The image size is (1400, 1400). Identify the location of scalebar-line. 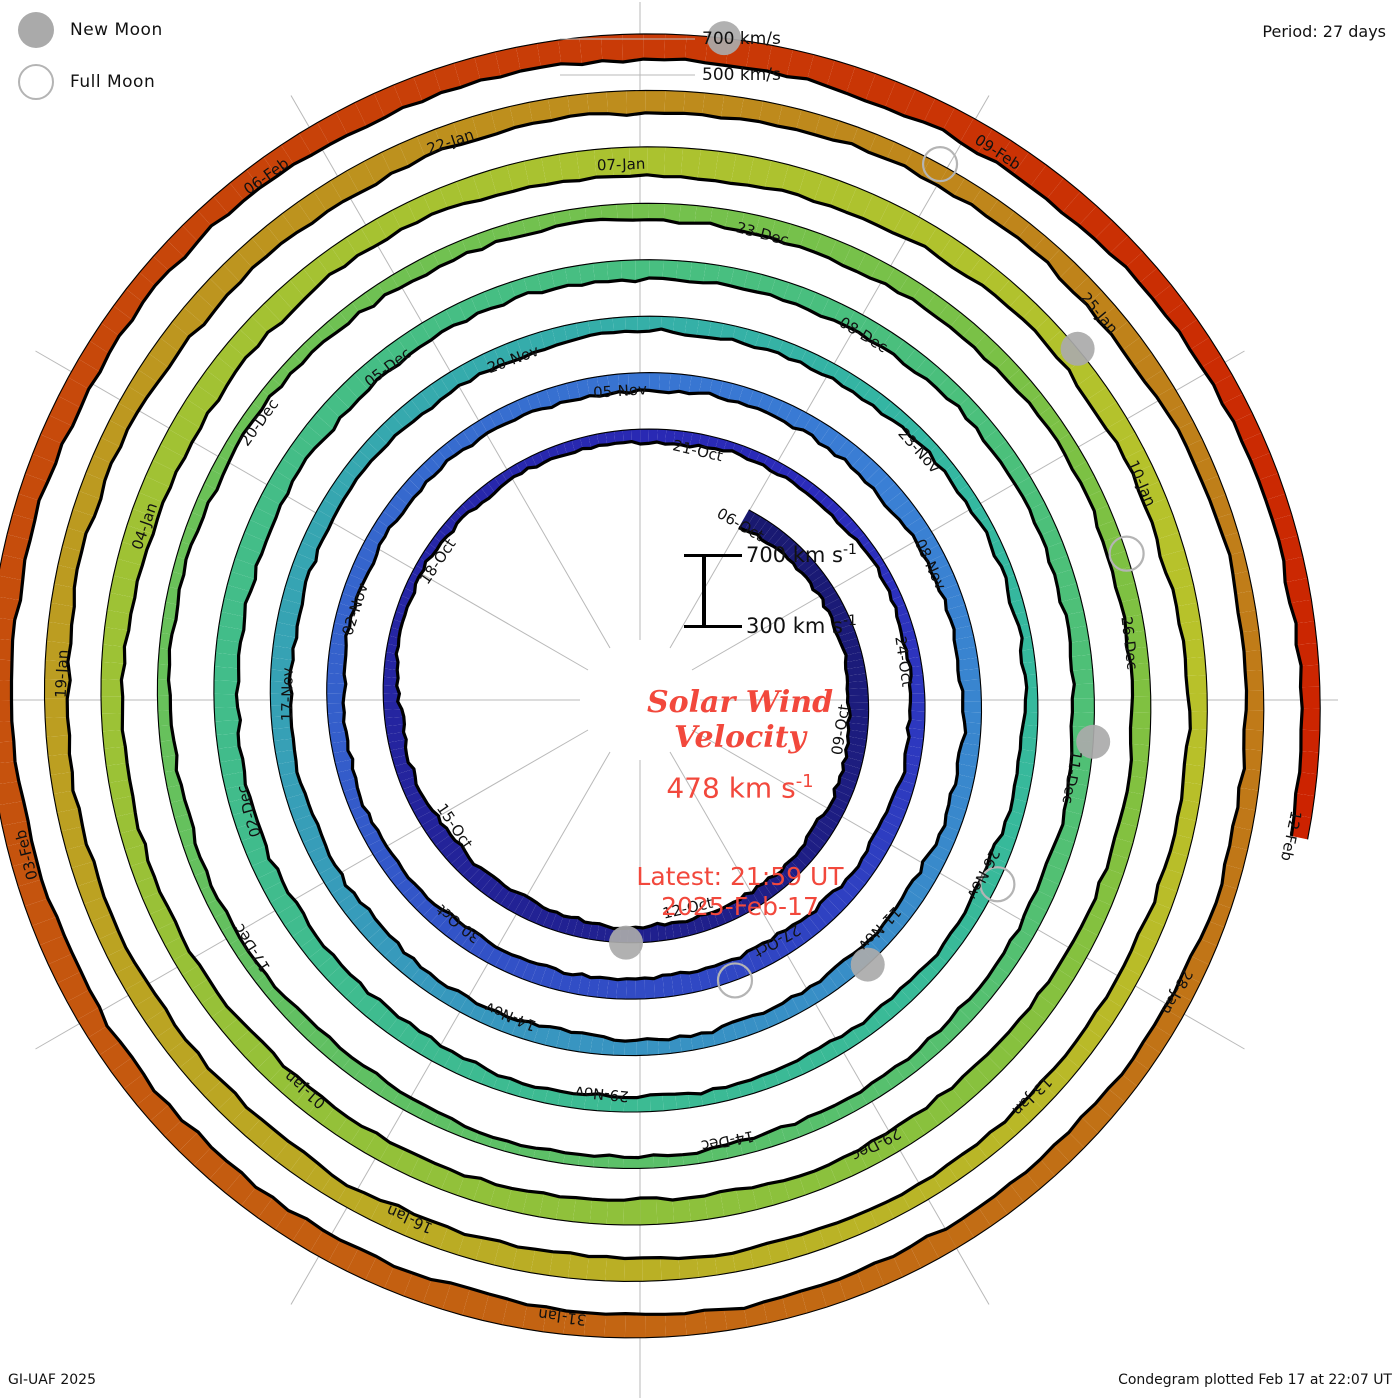
(704, 591).